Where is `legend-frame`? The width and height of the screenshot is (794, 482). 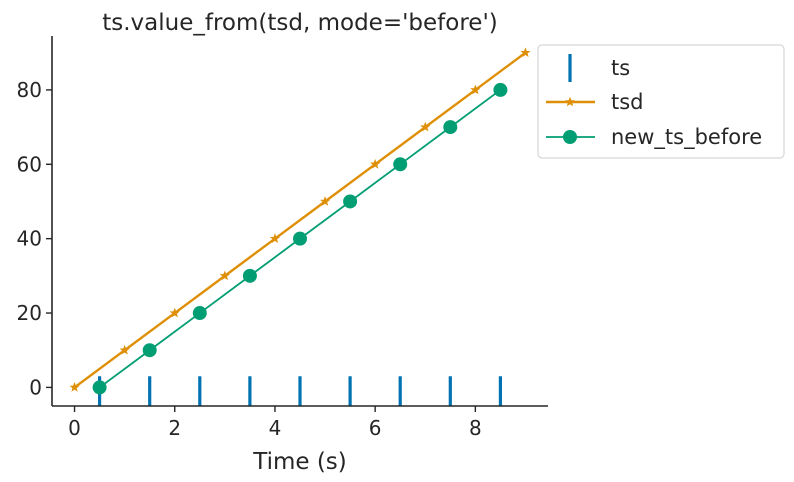 legend-frame is located at coordinates (661, 101).